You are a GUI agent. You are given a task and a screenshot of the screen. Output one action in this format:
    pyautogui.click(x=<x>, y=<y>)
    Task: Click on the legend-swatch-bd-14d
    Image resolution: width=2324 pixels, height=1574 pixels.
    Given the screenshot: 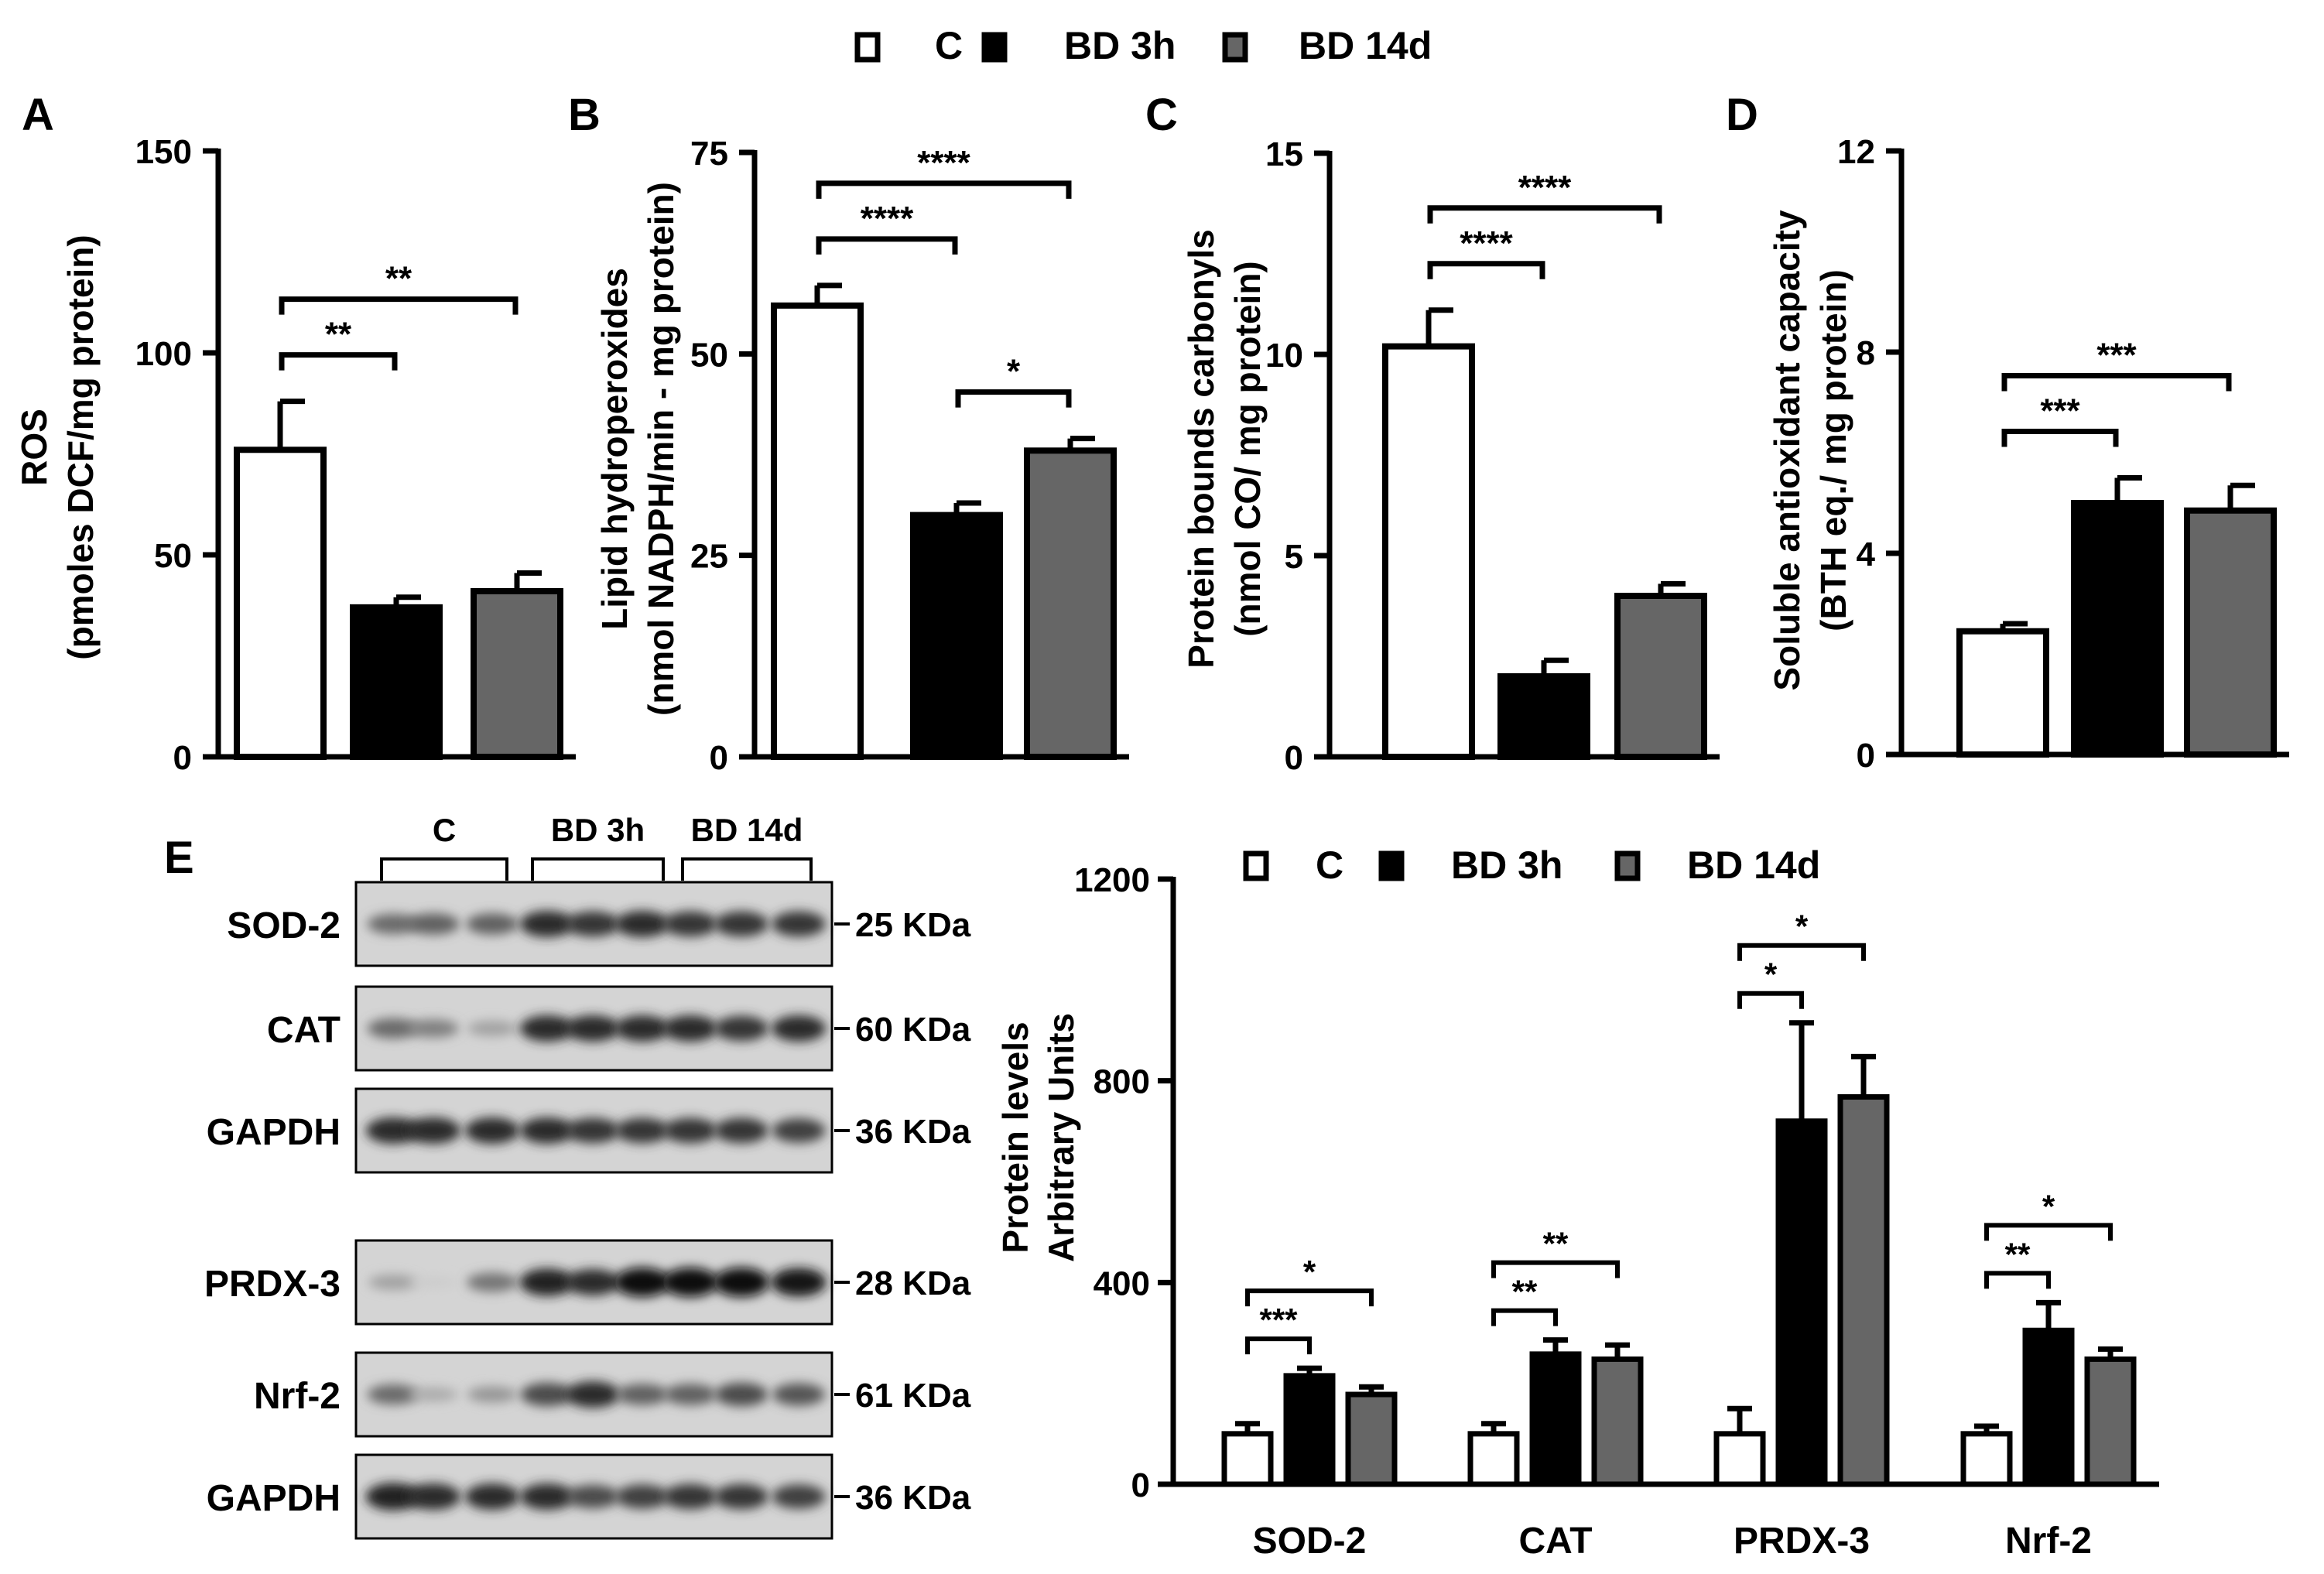 What is the action you would take?
    pyautogui.click(x=1235, y=47)
    